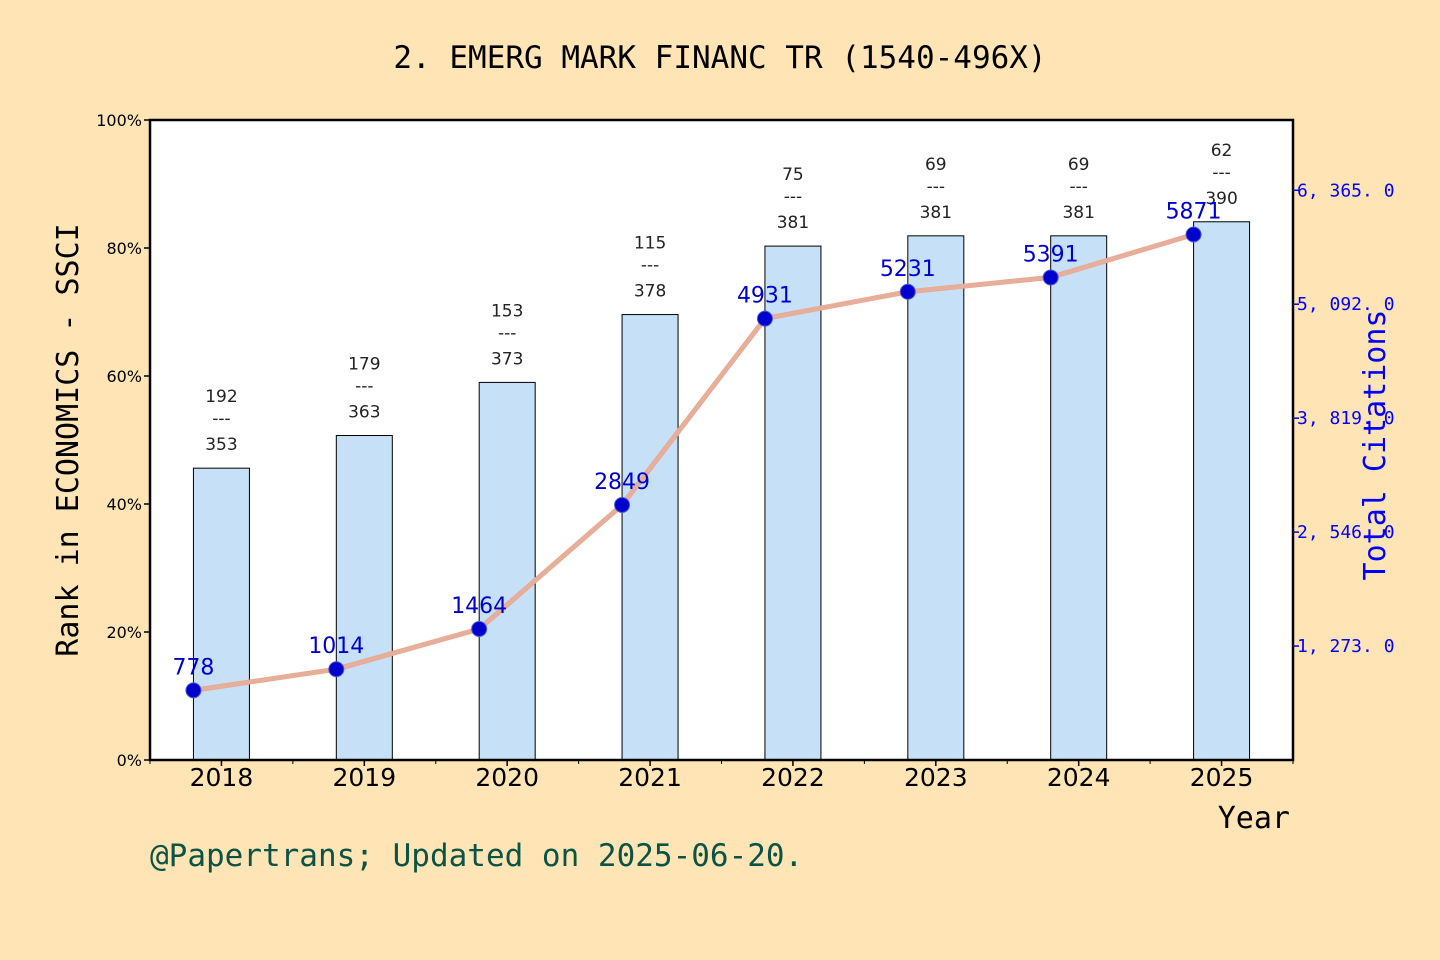 The height and width of the screenshot is (960, 1440). What do you see at coordinates (1221, 199) in the screenshot?
I see `rank-total-2025: 390` at bounding box center [1221, 199].